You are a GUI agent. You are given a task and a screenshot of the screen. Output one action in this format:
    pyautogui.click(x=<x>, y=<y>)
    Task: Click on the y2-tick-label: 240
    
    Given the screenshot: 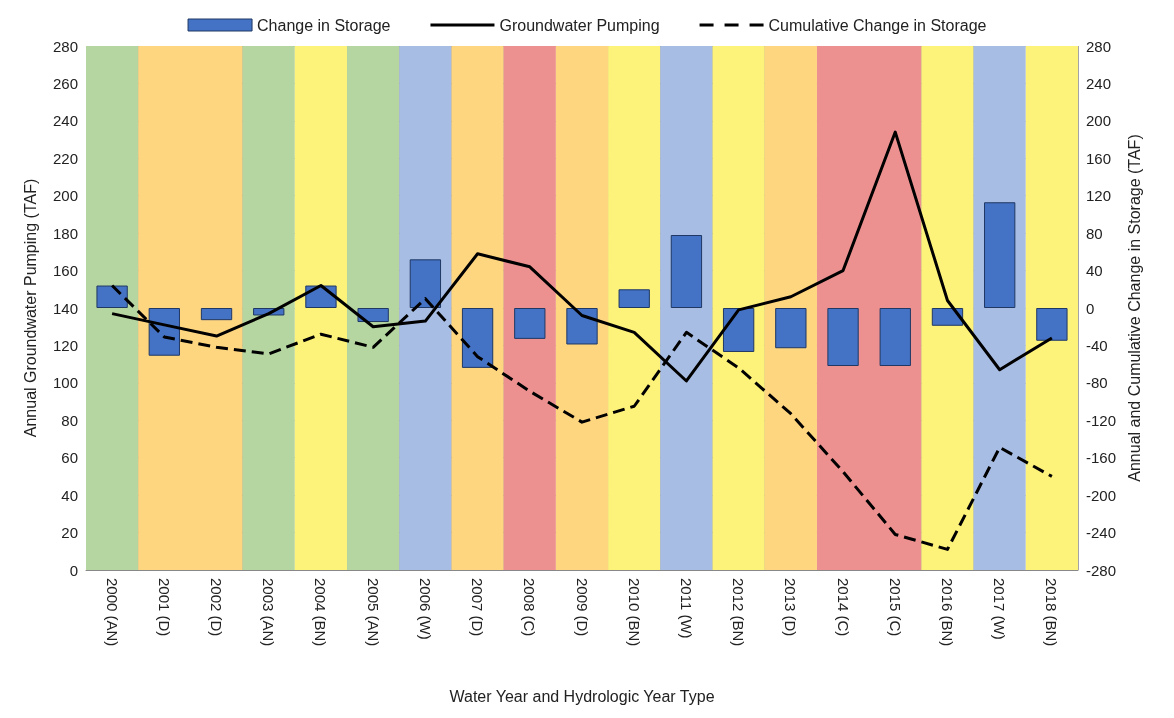 What is the action you would take?
    pyautogui.click(x=1099, y=83)
    